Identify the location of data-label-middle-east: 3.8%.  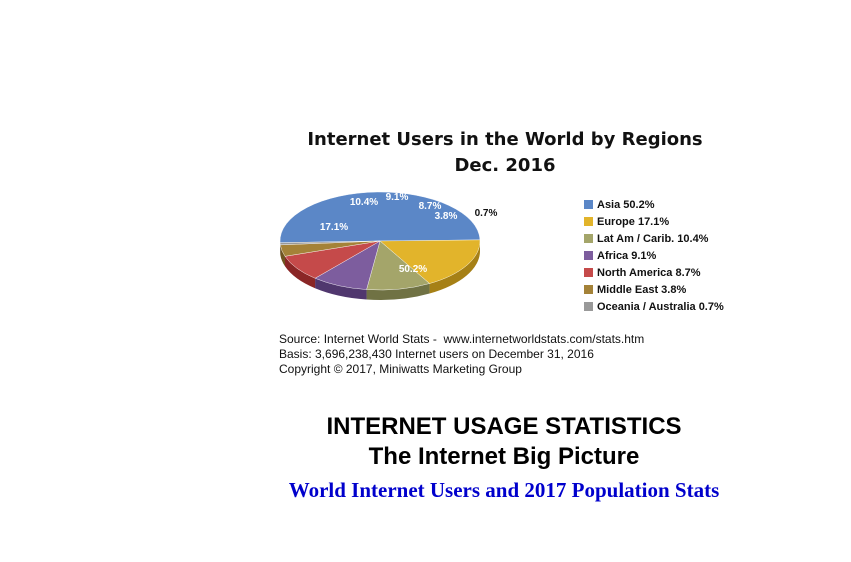
(446, 216).